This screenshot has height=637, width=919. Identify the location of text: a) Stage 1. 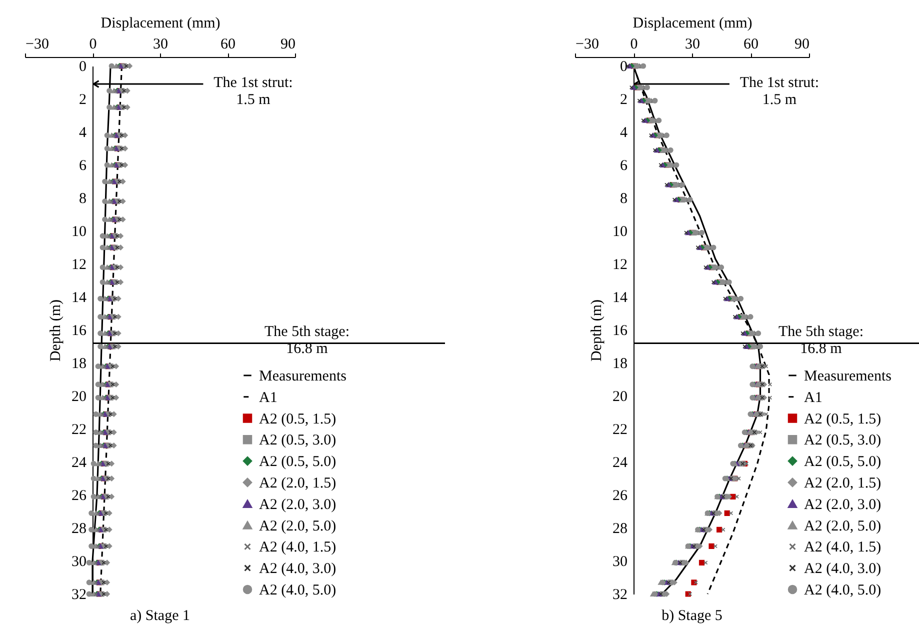
(160, 616).